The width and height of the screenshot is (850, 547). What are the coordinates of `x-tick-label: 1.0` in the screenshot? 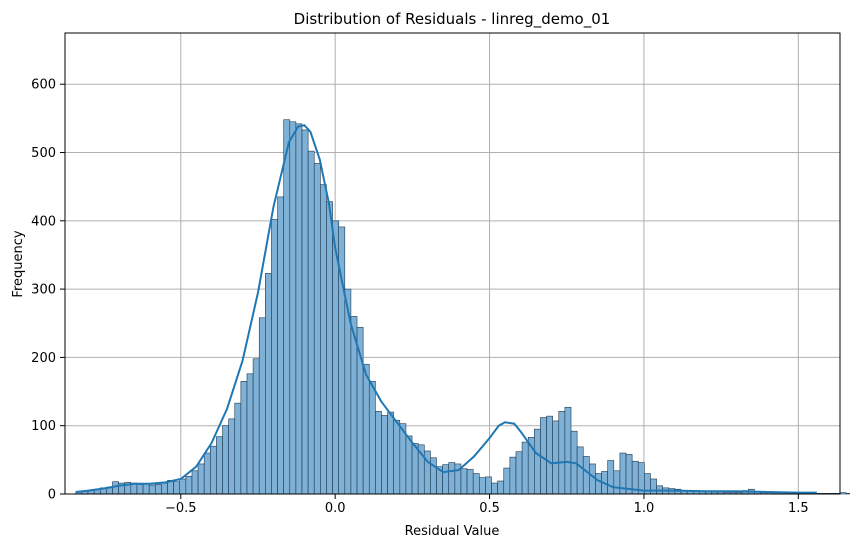 It's located at (644, 508).